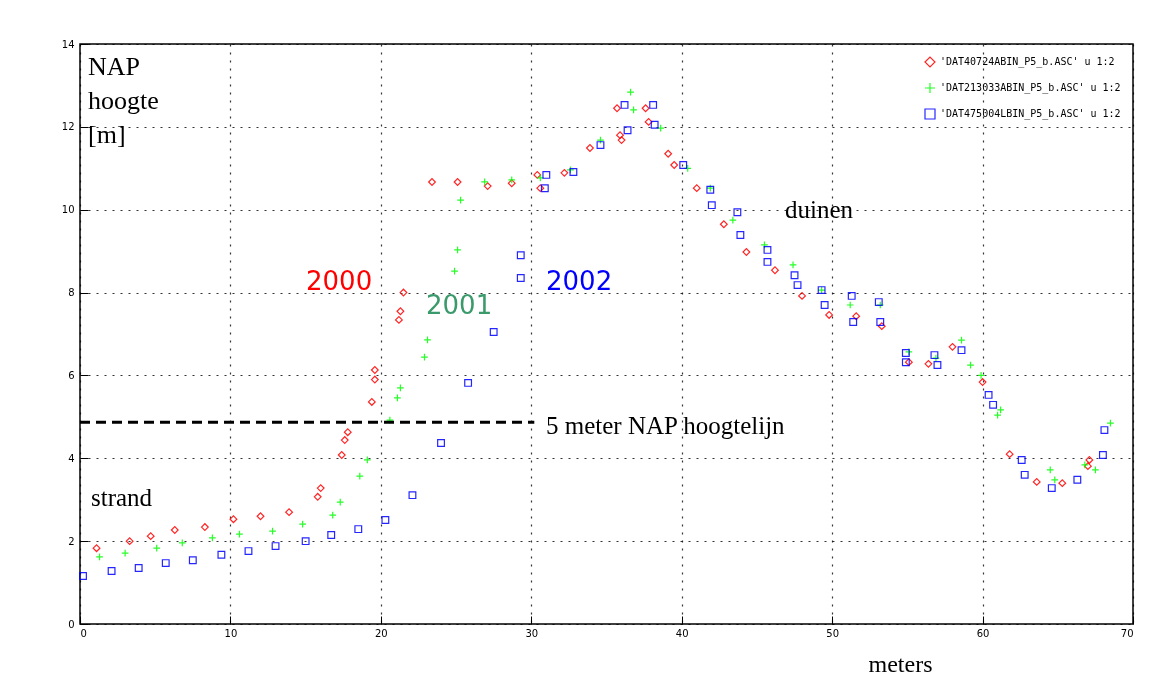  Describe the element at coordinates (123, 100) in the screenshot. I see `y-axis-title: NAP hoogte [m]` at that location.